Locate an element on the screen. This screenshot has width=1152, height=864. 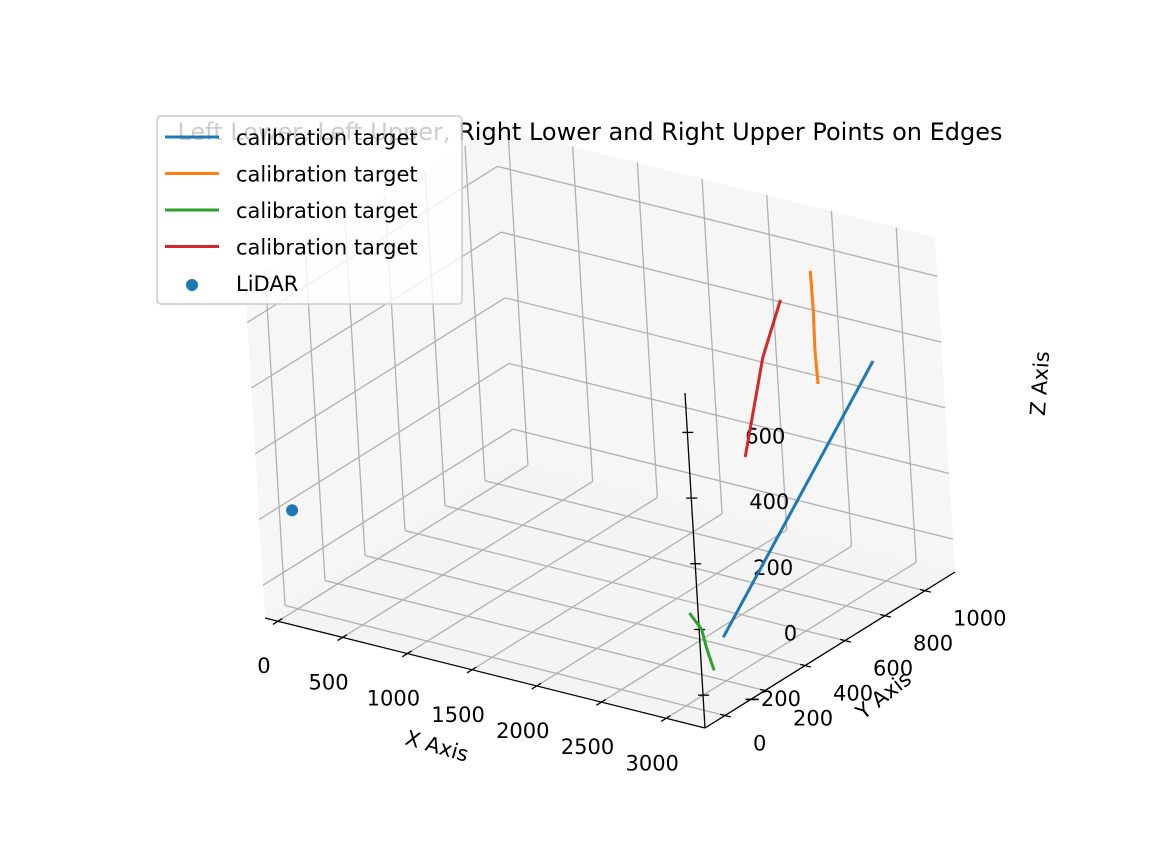
x-tick-label: 2000 is located at coordinates (522, 731).